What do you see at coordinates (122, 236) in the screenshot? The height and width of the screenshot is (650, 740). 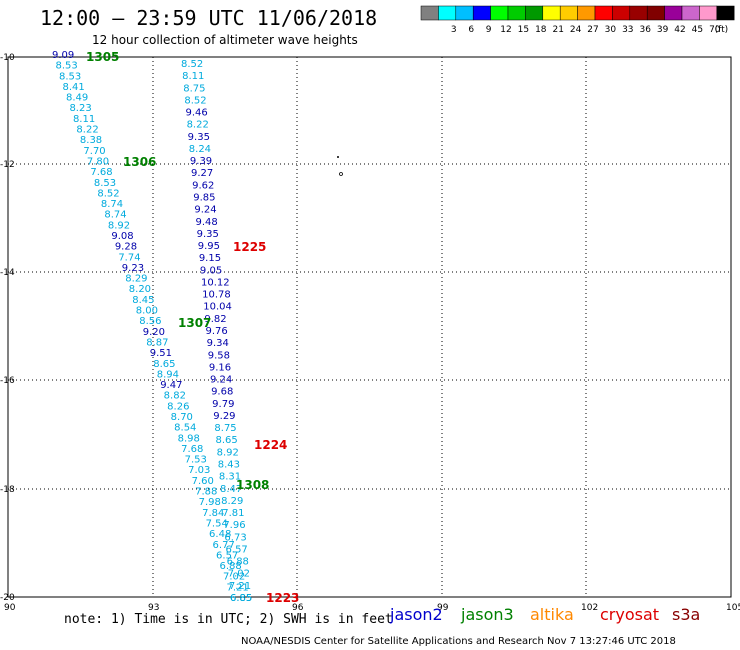 I see `track-left-value: 9.08` at bounding box center [122, 236].